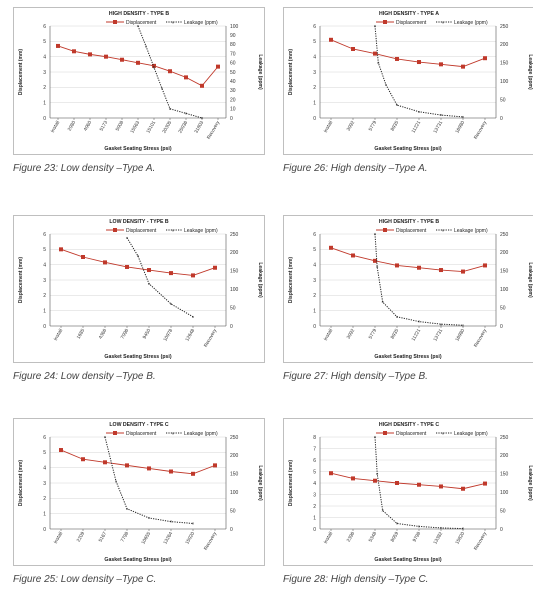 The height and width of the screenshot is (606, 533). I want to click on figure-caption: Figure 25: Low density –Type C., so click(85, 579).